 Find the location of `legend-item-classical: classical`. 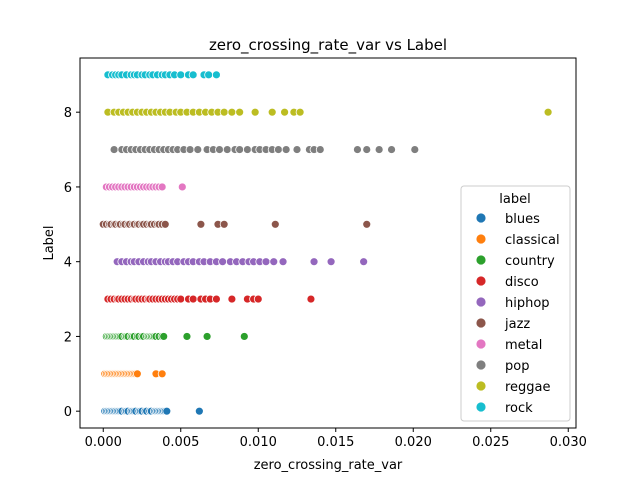

legend-item-classical: classical is located at coordinates (517, 240).